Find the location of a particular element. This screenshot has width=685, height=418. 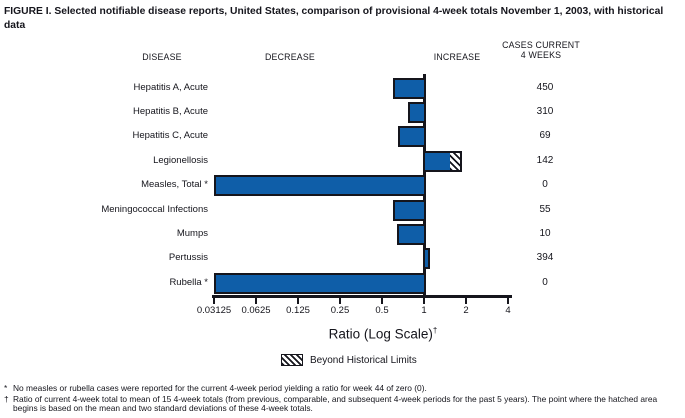

bar-mumps is located at coordinates (411, 234).